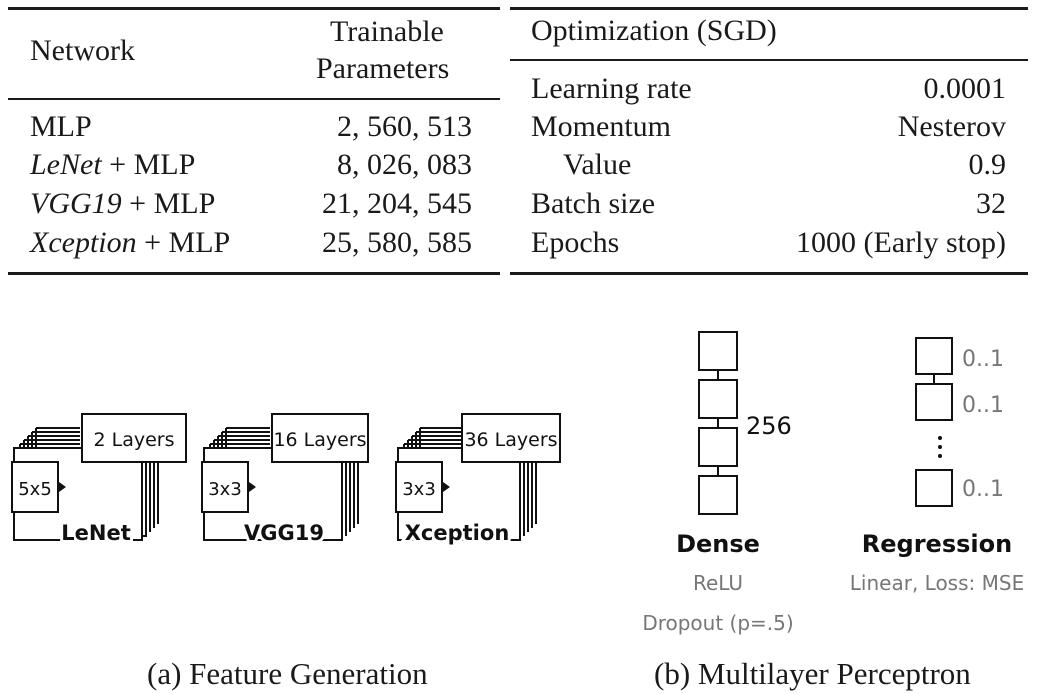  I want to click on row-vgg19-name: VGG19 + MLP, so click(123, 203).